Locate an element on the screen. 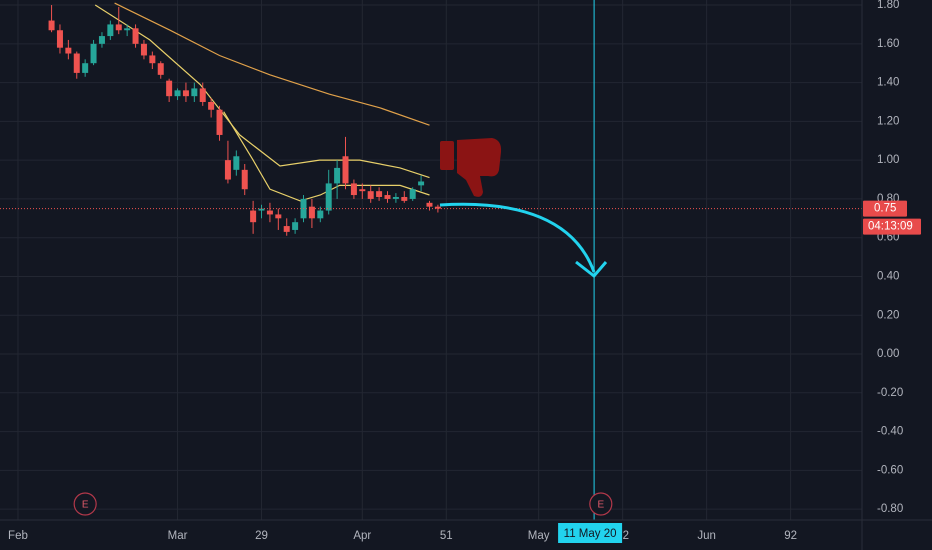 The width and height of the screenshot is (932, 550). x-tick-label: 51 is located at coordinates (446, 536).